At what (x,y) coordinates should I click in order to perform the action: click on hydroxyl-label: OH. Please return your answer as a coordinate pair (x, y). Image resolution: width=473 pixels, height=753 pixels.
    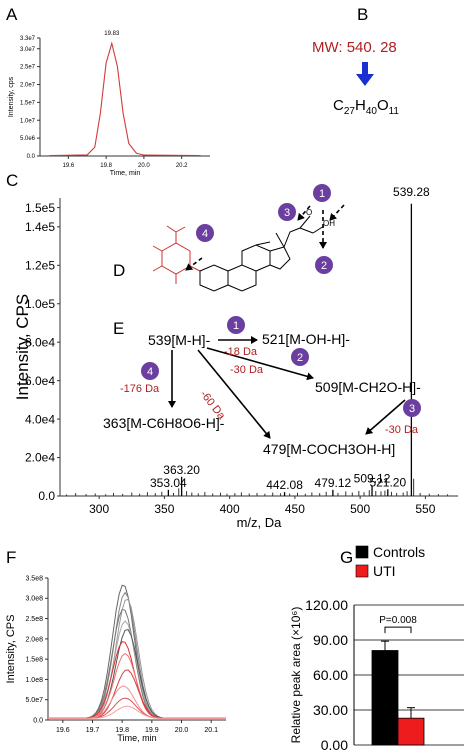
    Looking at the image, I should click on (329, 223).